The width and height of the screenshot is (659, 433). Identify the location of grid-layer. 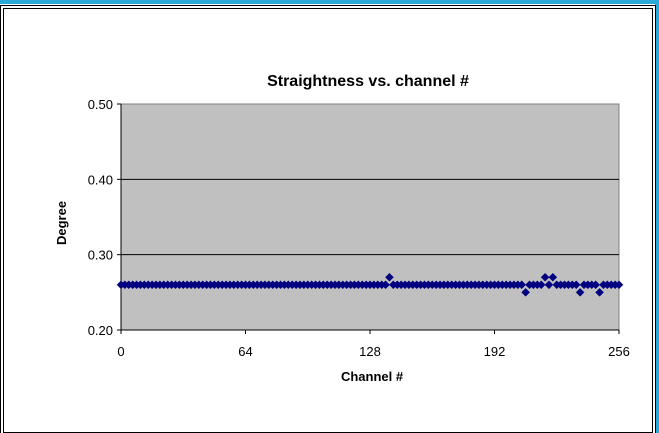
(370, 217).